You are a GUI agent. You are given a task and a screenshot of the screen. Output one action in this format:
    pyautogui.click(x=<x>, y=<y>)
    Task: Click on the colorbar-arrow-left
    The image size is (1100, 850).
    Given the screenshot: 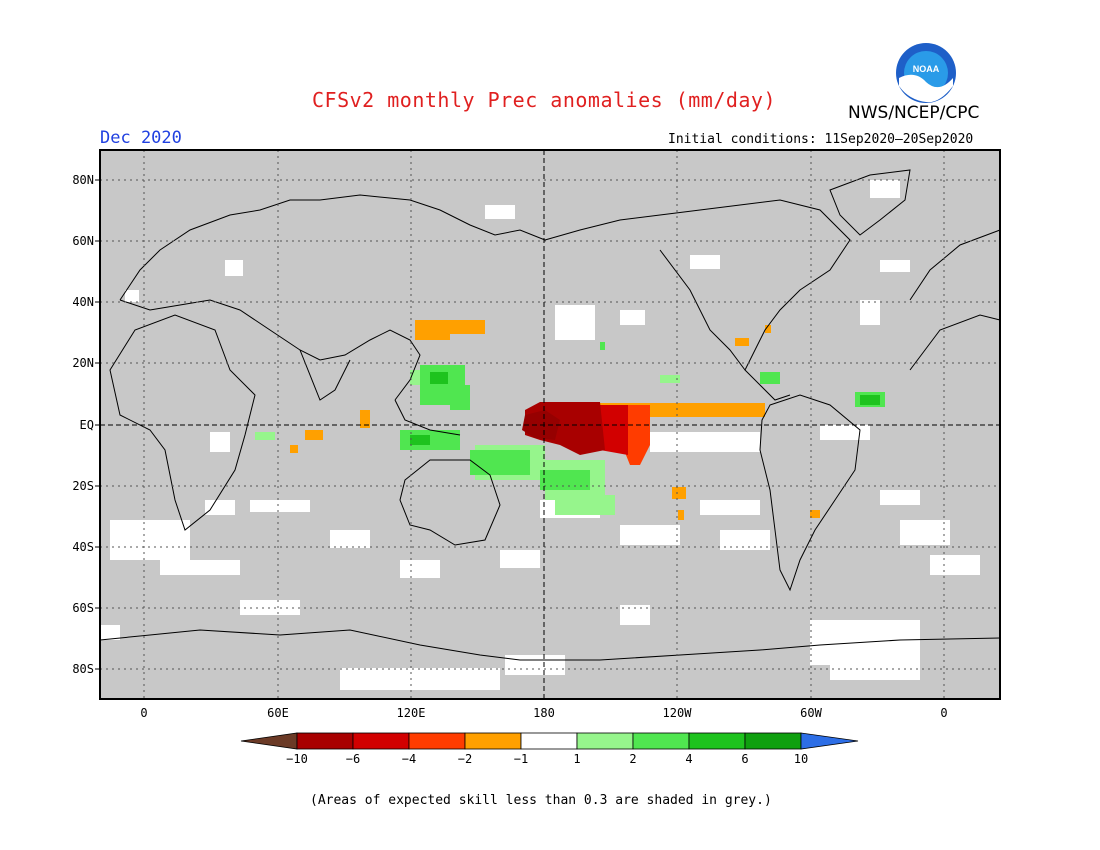 What is the action you would take?
    pyautogui.click(x=269, y=741)
    